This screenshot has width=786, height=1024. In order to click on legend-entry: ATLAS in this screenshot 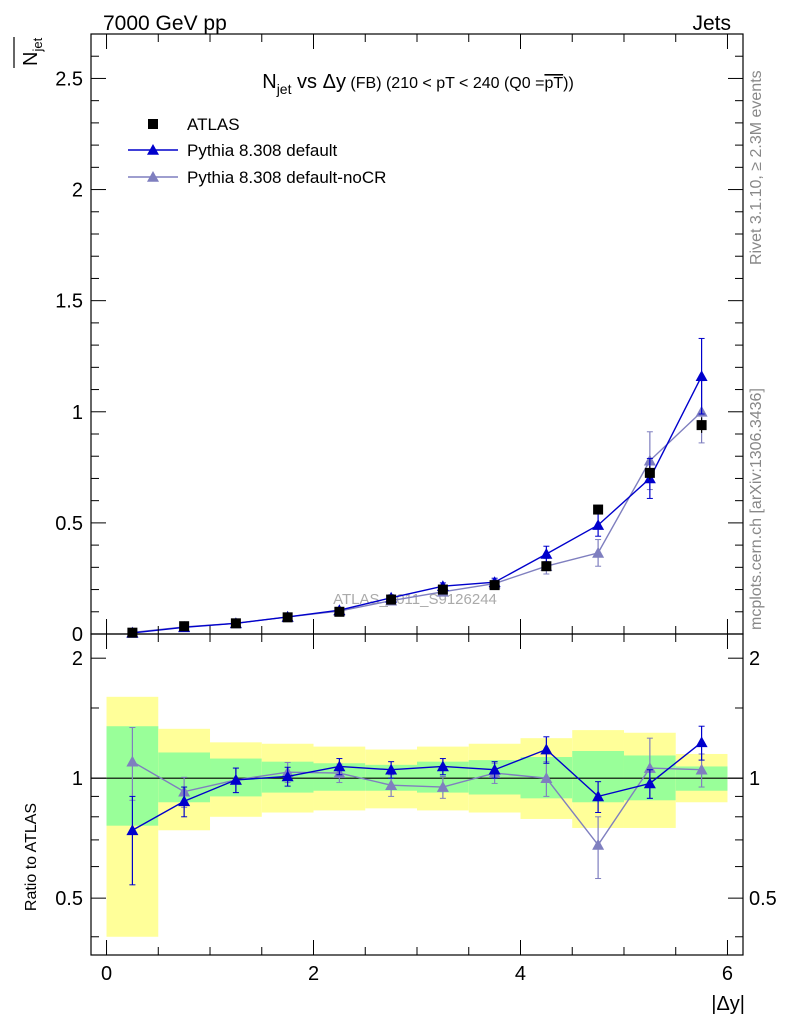, I will do `click(213, 124)`.